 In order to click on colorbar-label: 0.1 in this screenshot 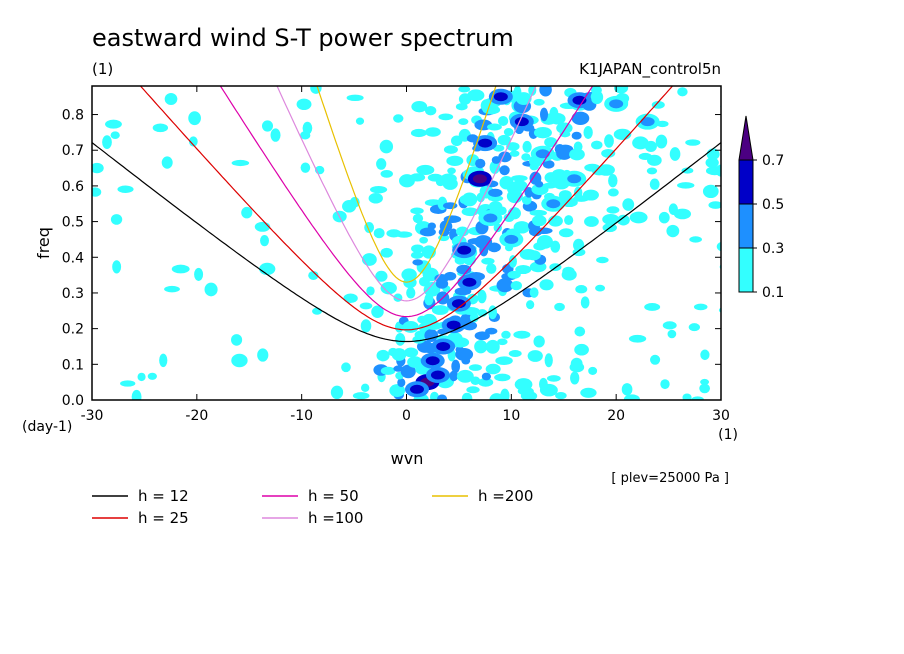, I will do `click(773, 293)`.